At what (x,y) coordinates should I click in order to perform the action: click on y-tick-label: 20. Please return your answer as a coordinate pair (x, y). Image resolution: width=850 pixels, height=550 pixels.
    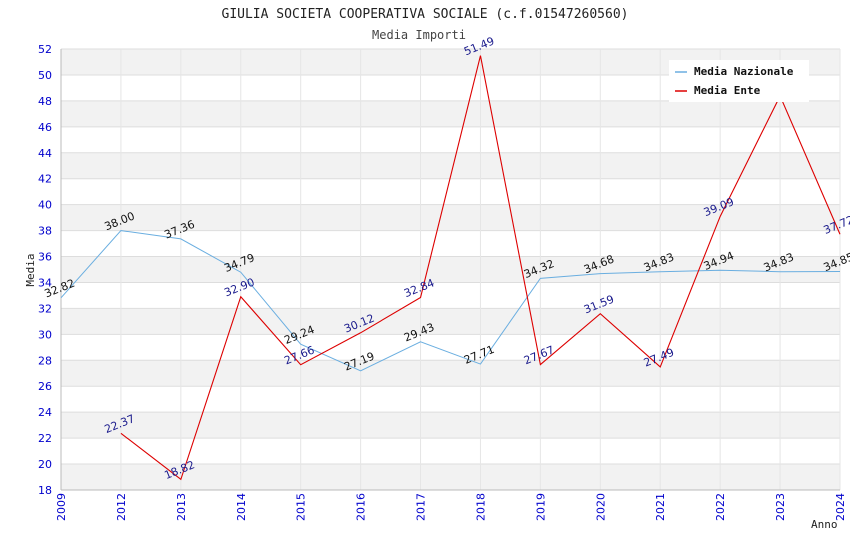
    Looking at the image, I should click on (45, 464).